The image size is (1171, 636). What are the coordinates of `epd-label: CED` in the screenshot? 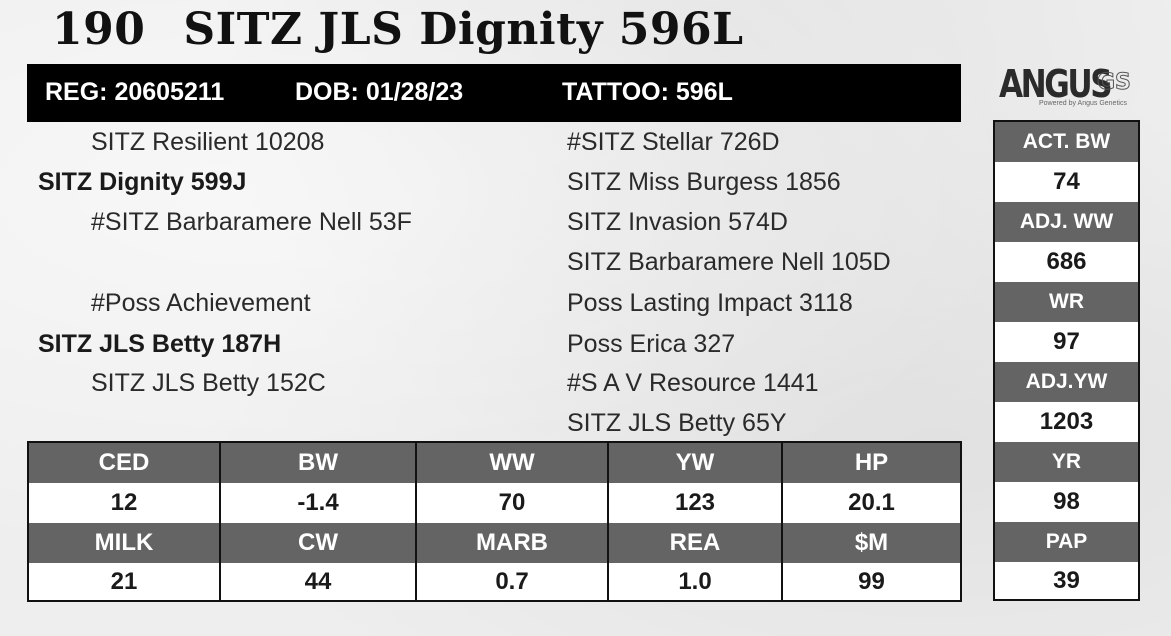 It's located at (125, 463).